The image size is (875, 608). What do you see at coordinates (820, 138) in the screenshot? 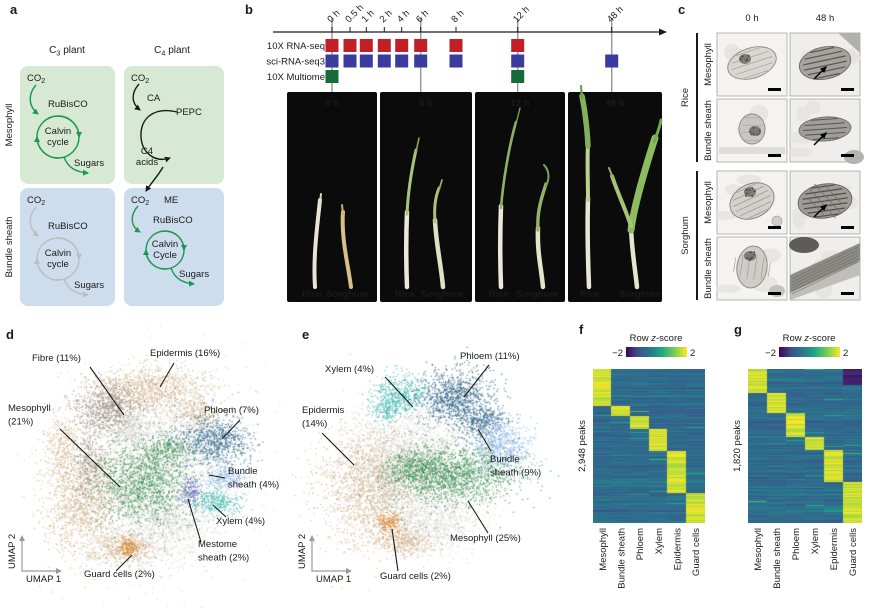
I see `annotation-arrow` at bounding box center [820, 138].